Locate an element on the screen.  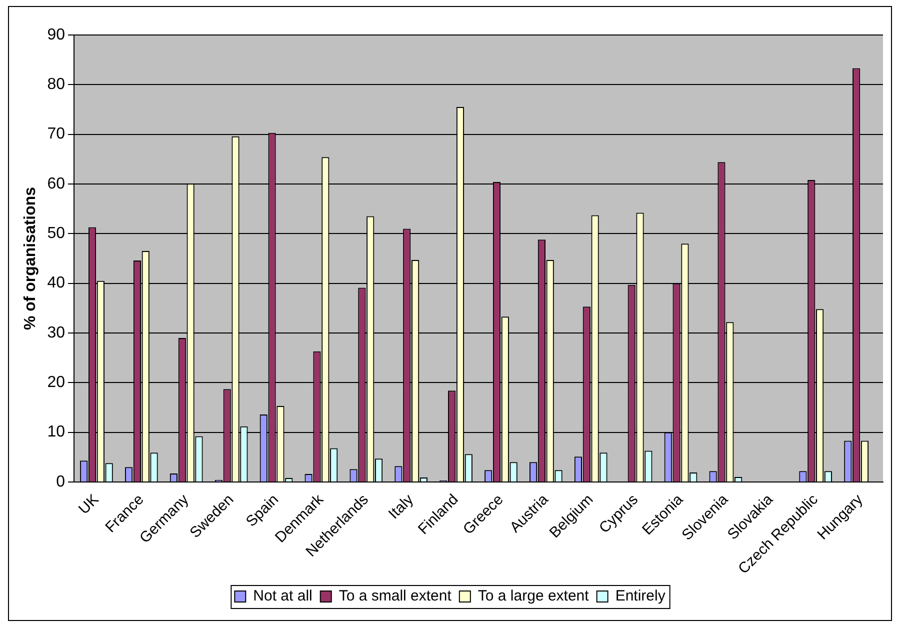
y-tick-label: 30 is located at coordinates (56, 333).